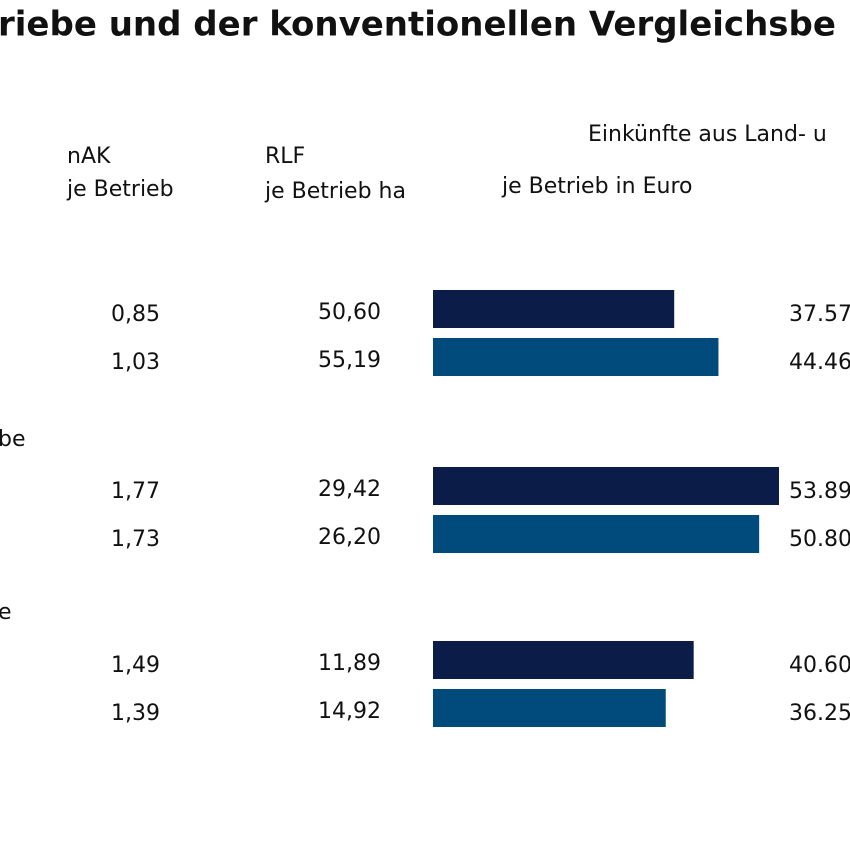  I want to click on header: je Betrieb in Euro, so click(596, 186).